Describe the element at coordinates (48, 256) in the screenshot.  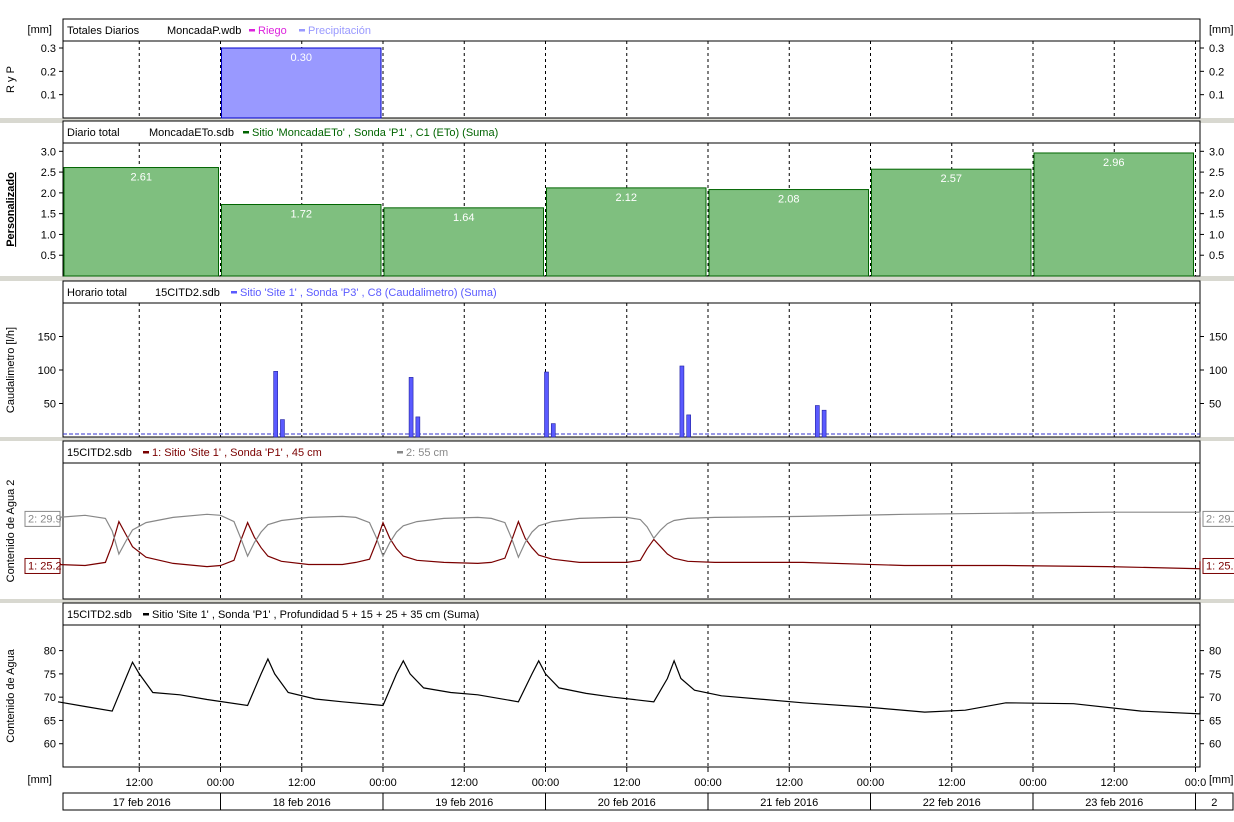
I see `y-tick-label-left: 0.5` at that location.